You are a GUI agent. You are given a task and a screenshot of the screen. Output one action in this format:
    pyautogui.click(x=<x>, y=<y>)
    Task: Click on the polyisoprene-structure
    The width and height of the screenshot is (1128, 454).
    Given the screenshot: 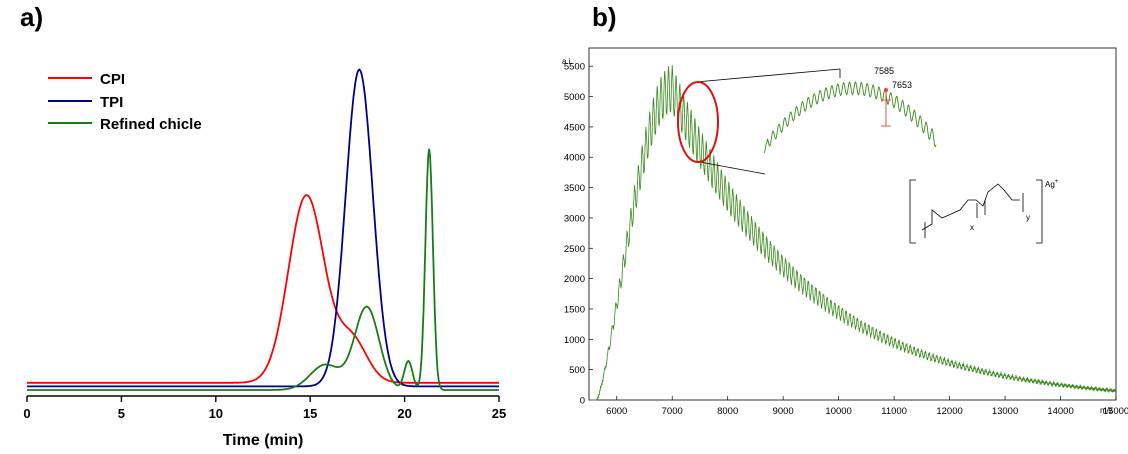 What is the action you would take?
    pyautogui.click(x=976, y=211)
    